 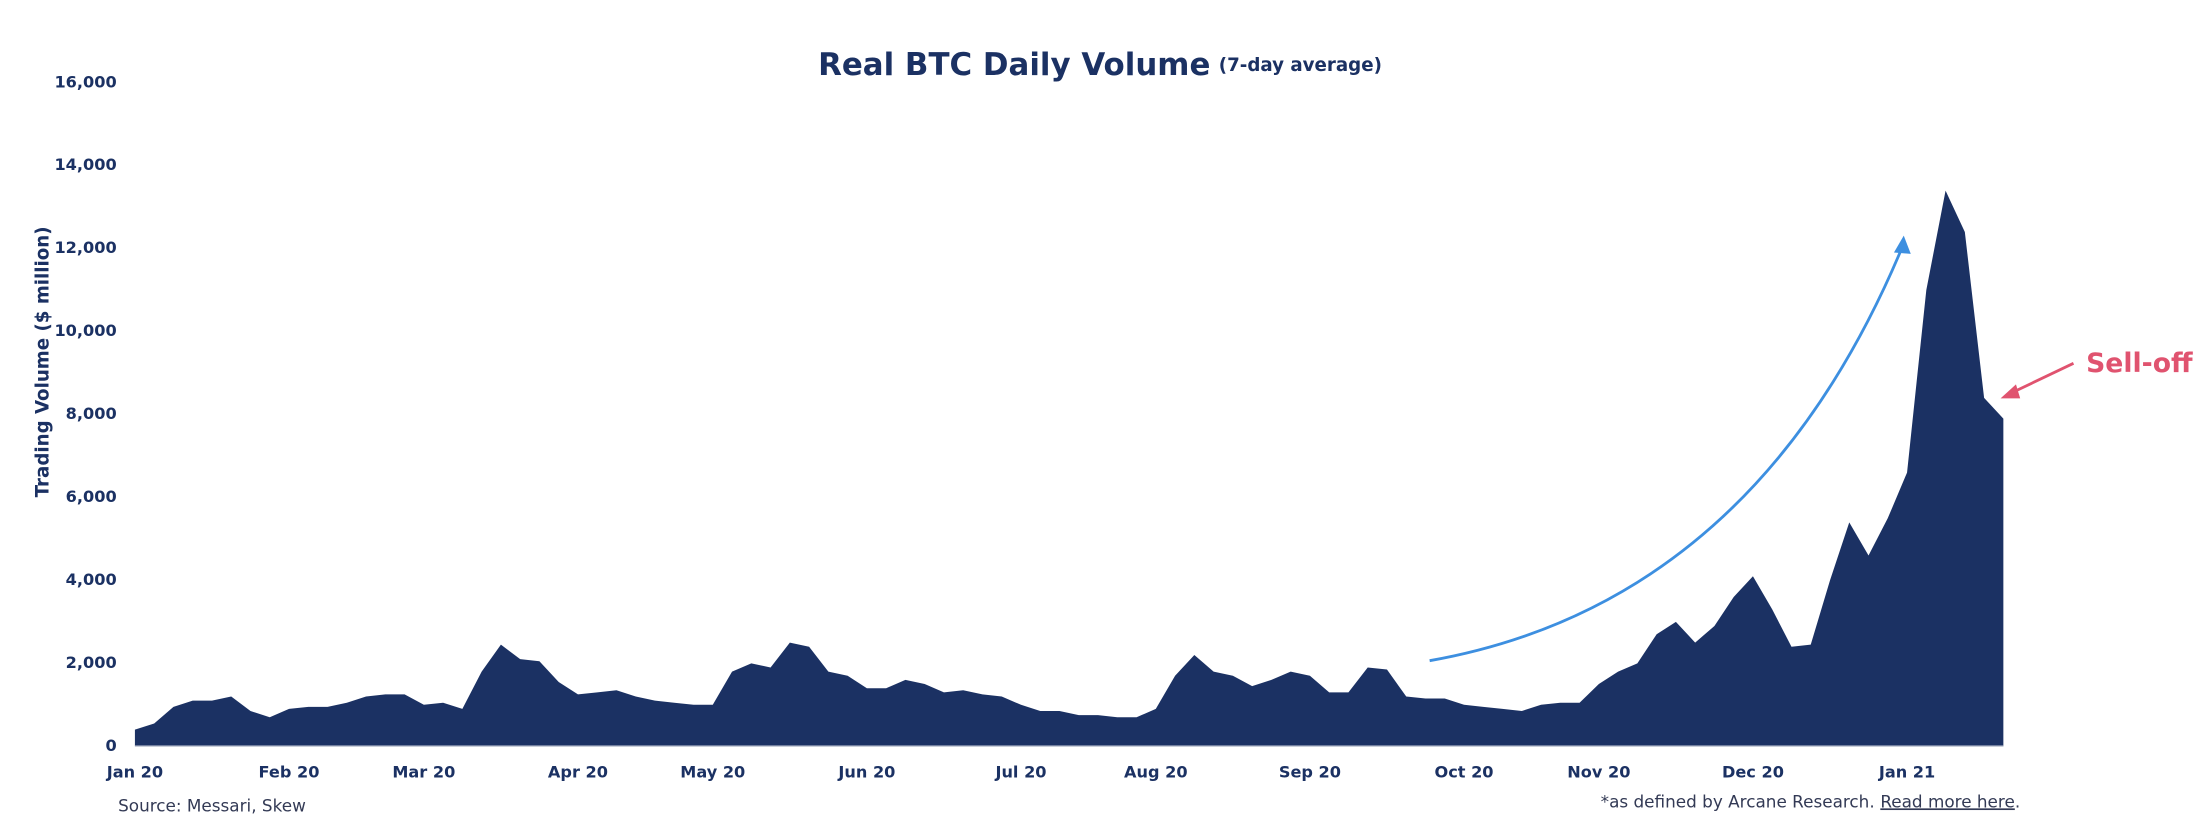 I want to click on x-tick-label: Oct 20, so click(x=1464, y=771).